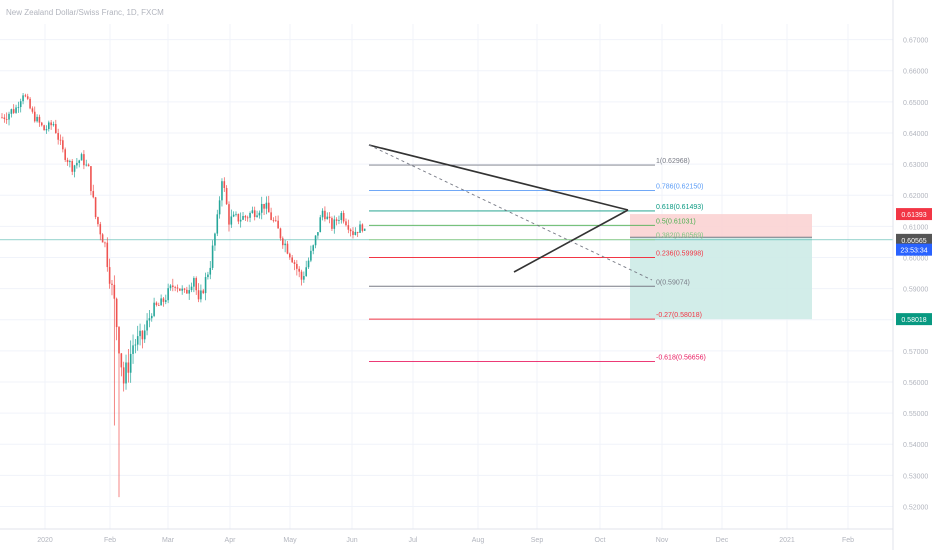 This screenshot has height=555, width=932. What do you see at coordinates (915, 227) in the screenshot?
I see `price-tick-label: 0.61000` at bounding box center [915, 227].